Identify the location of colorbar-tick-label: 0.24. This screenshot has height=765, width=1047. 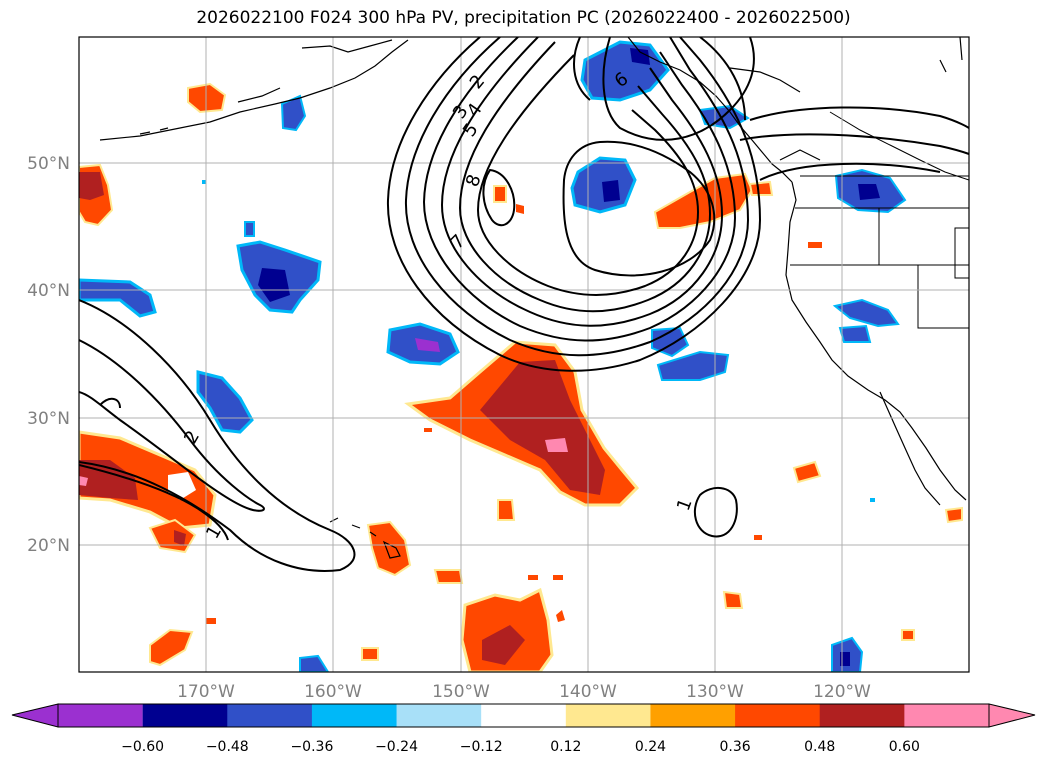
(650, 747).